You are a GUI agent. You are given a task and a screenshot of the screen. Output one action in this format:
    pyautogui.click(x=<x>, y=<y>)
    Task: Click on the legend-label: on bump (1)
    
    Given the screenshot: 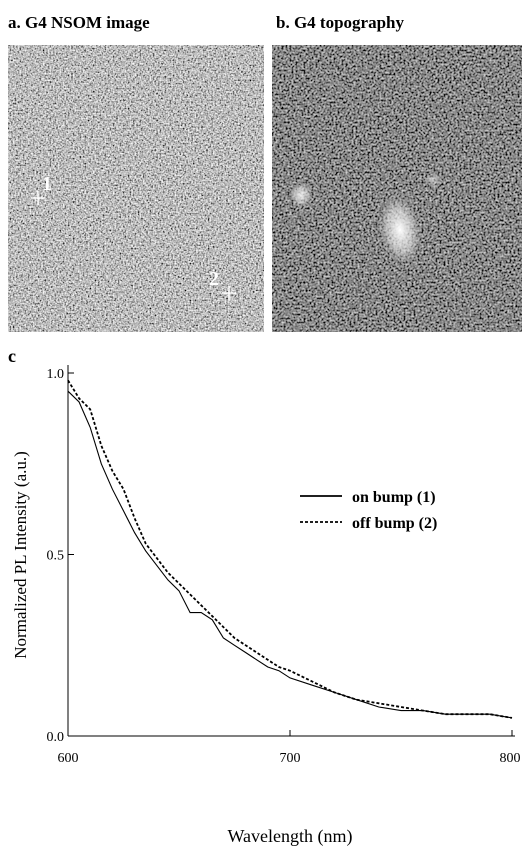 What is the action you would take?
    pyautogui.click(x=394, y=497)
    